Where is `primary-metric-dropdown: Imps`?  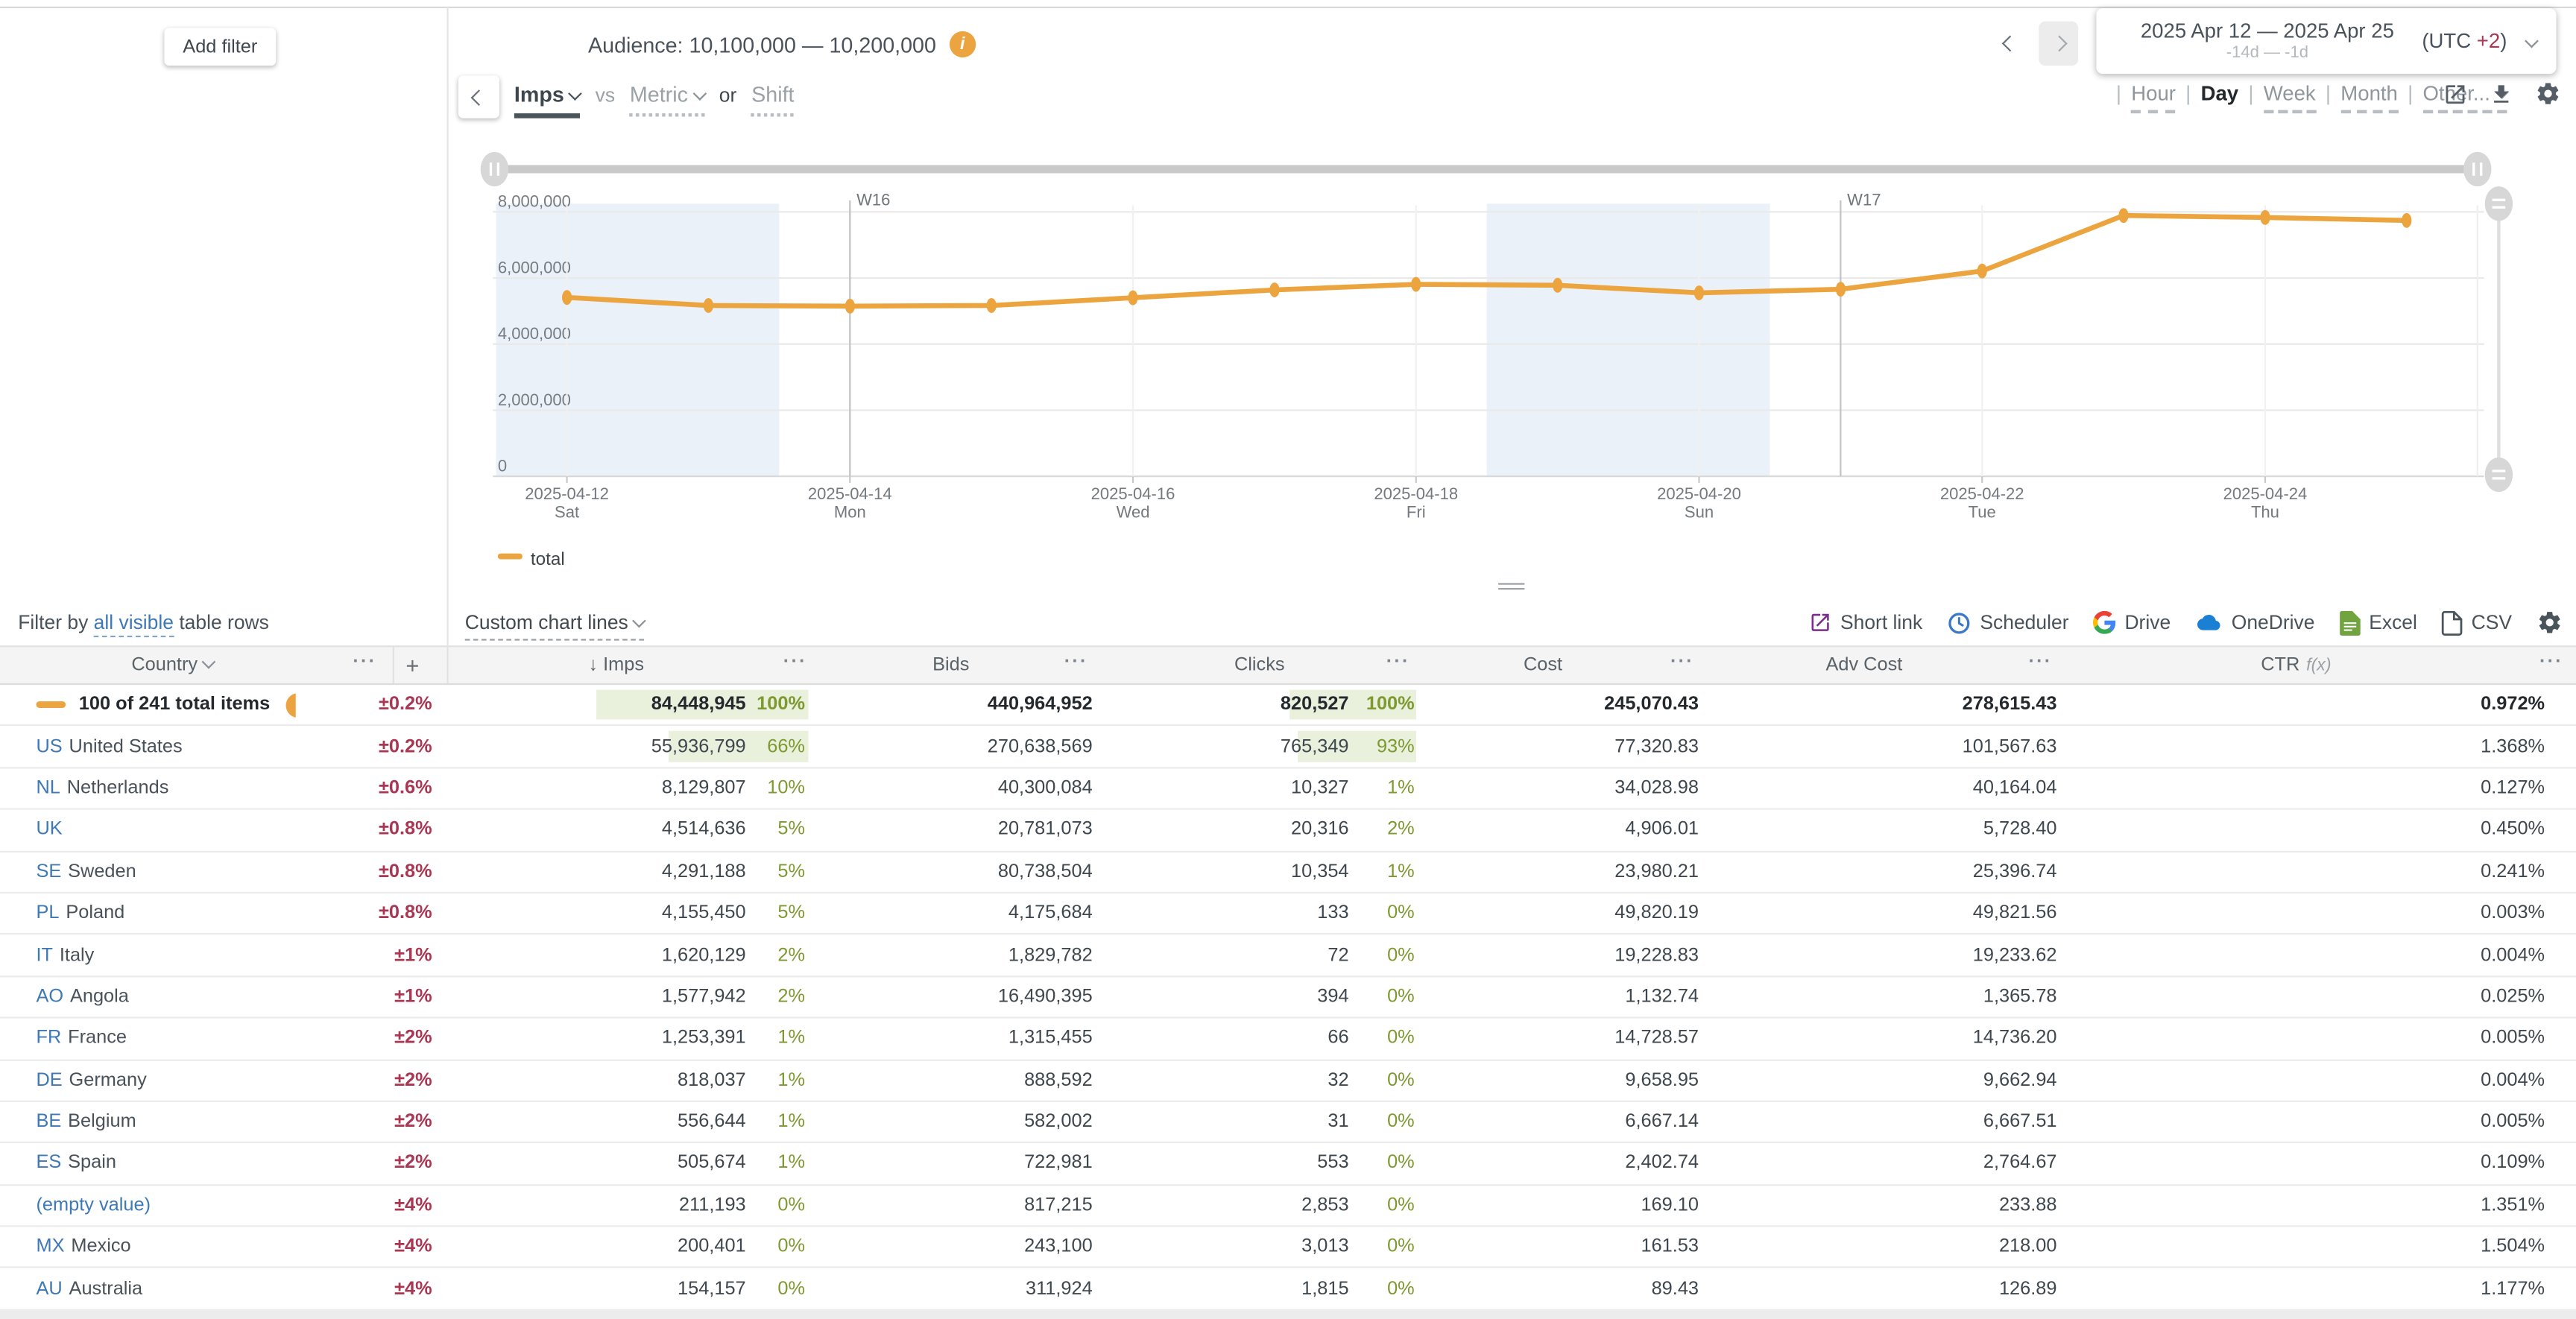
primary-metric-dropdown: Imps is located at coordinates (548, 100).